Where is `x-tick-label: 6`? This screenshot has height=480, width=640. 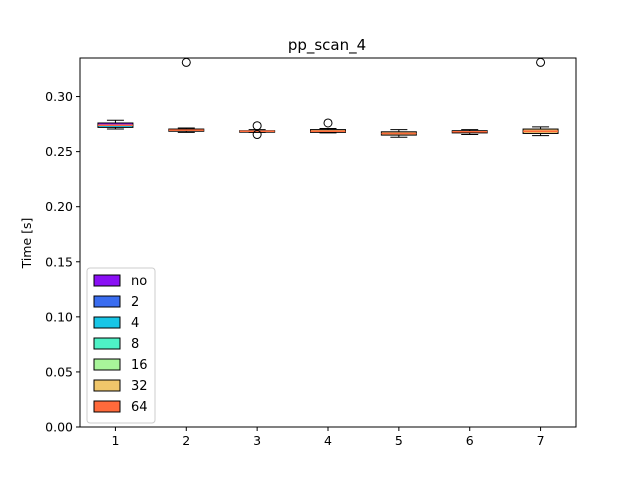 x-tick-label: 6 is located at coordinates (470, 440).